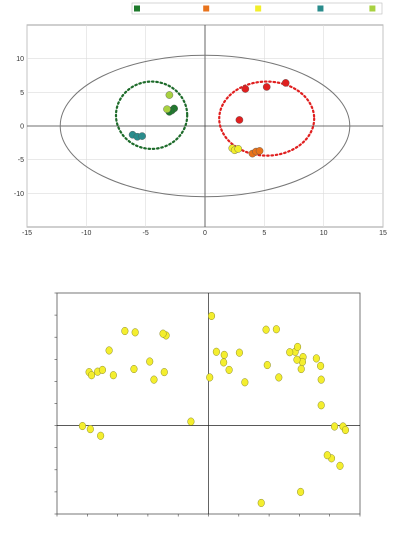 The image size is (401, 555). Describe the element at coordinates (383, 233) in the screenshot. I see `x-tick-label: 15` at that location.